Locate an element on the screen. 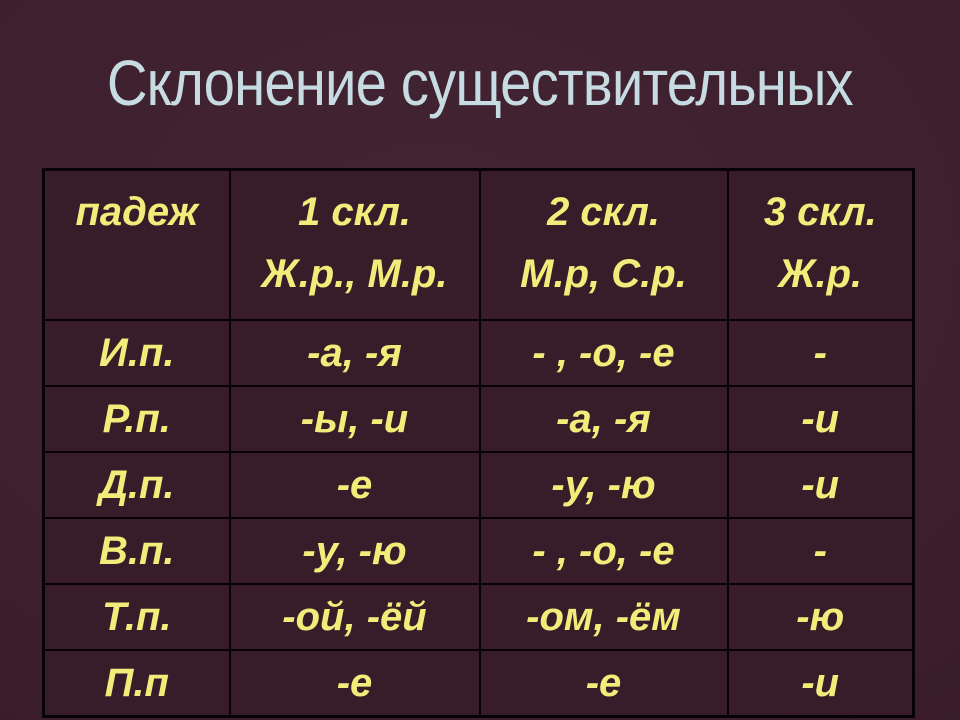 The width and height of the screenshot is (960, 720). header-case-cell: падеж is located at coordinates (136, 244).